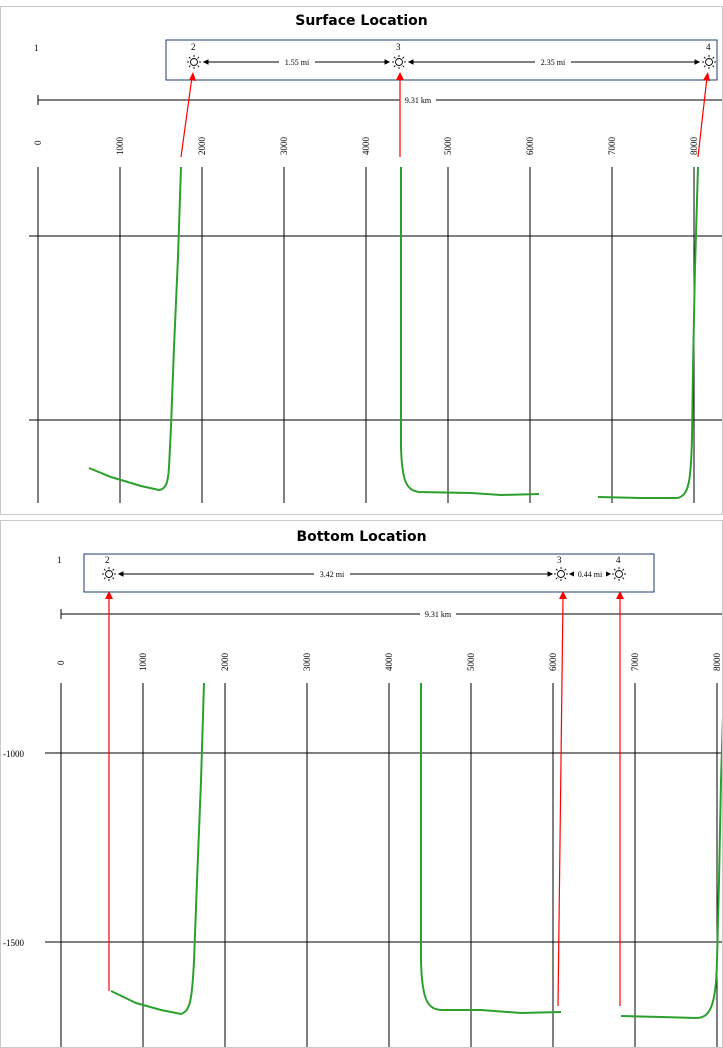 This screenshot has width=723, height=1048. What do you see at coordinates (361, 537) in the screenshot?
I see `panel-title: Bottom Location` at bounding box center [361, 537].